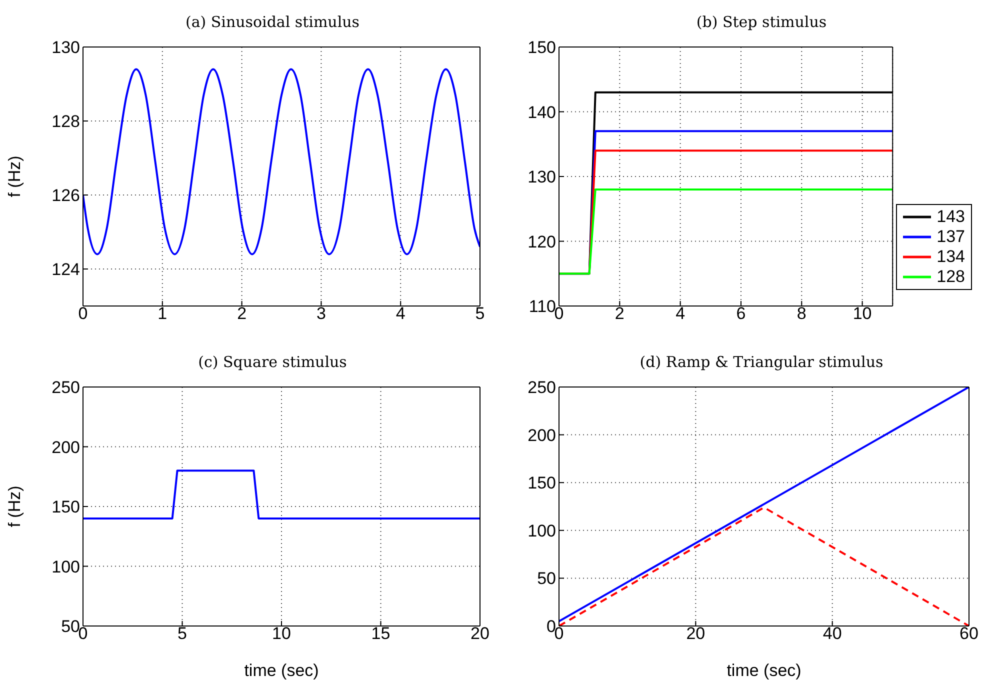 This screenshot has width=994, height=692. Describe the element at coordinates (66, 196) in the screenshot. I see `y-tick-label: 126` at that location.